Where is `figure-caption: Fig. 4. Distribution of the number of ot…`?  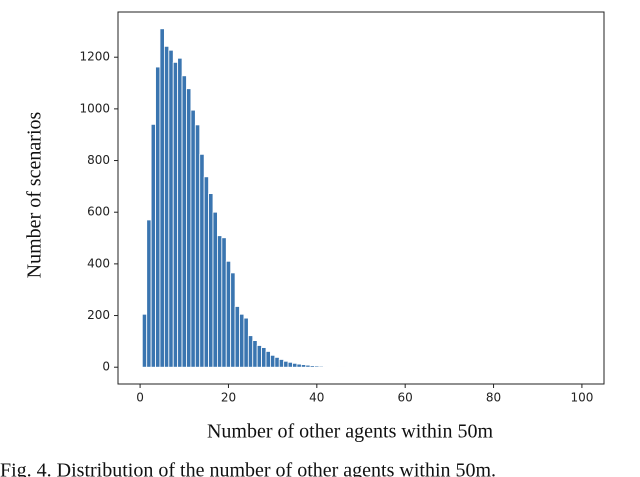 figure-caption: Fig. 4. Distribution of the number of ot… is located at coordinates (248, 468).